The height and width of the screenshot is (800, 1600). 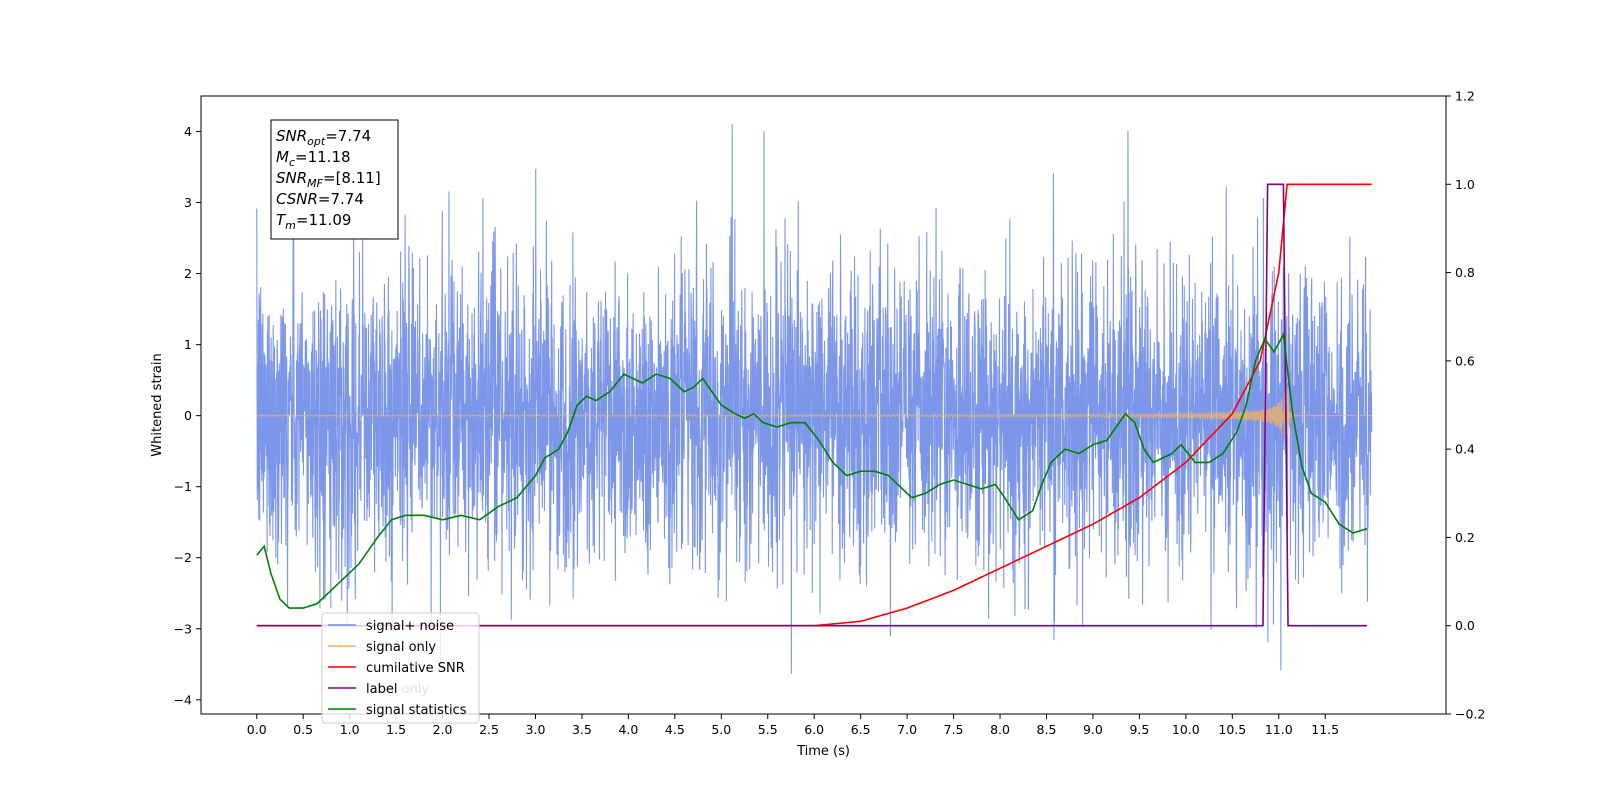 I want to click on y-right-tick-label: 1.0, so click(x=1465, y=184).